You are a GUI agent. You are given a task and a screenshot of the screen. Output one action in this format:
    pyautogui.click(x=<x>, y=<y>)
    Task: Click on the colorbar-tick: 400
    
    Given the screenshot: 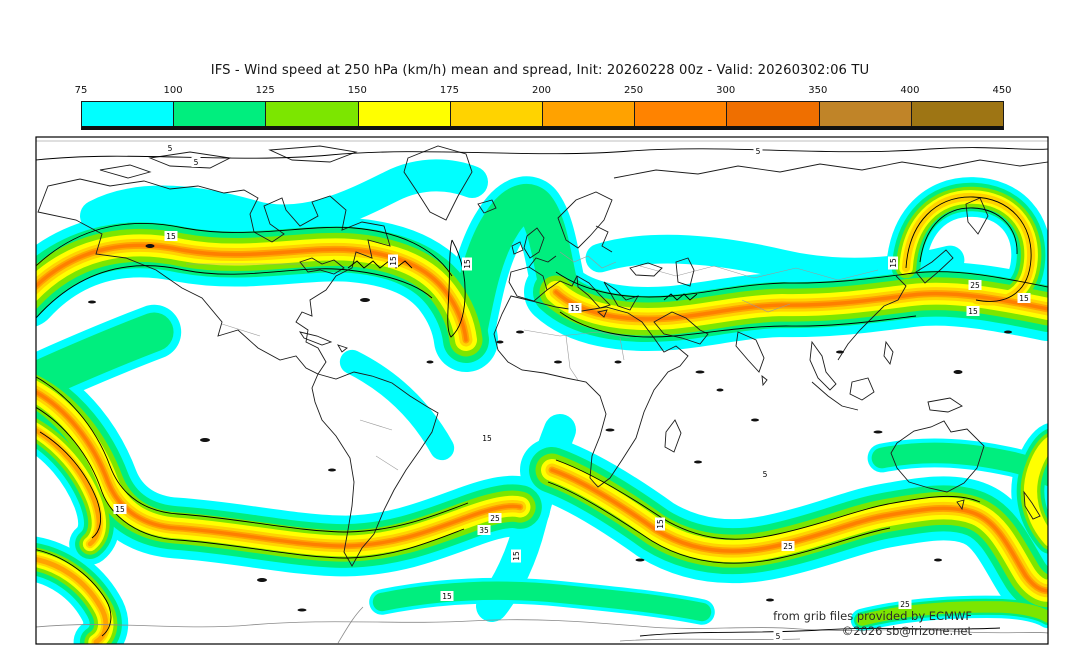 What is the action you would take?
    pyautogui.click(x=910, y=90)
    